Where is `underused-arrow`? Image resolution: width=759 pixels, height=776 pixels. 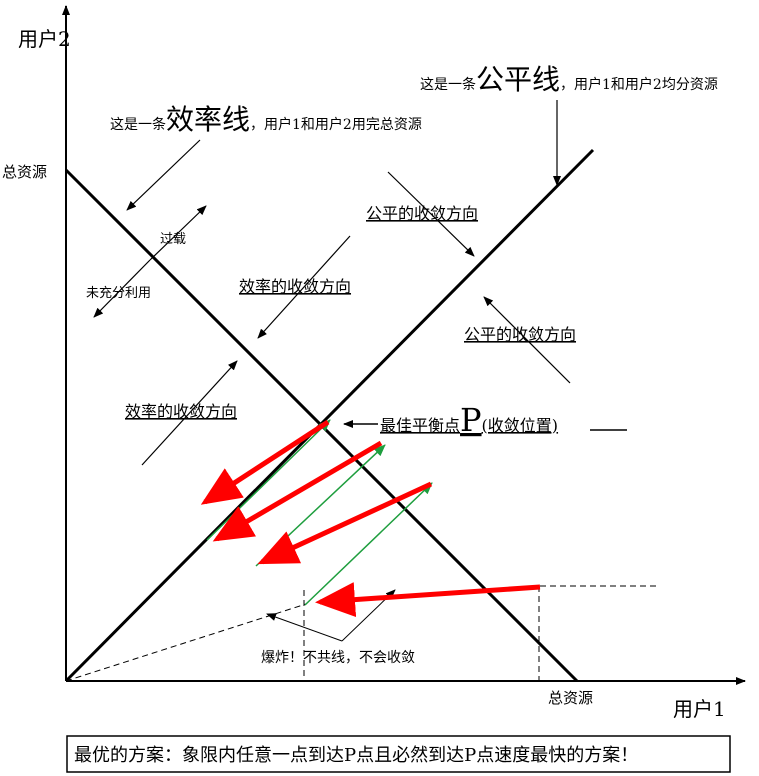
underused-arrow is located at coordinates (122, 288).